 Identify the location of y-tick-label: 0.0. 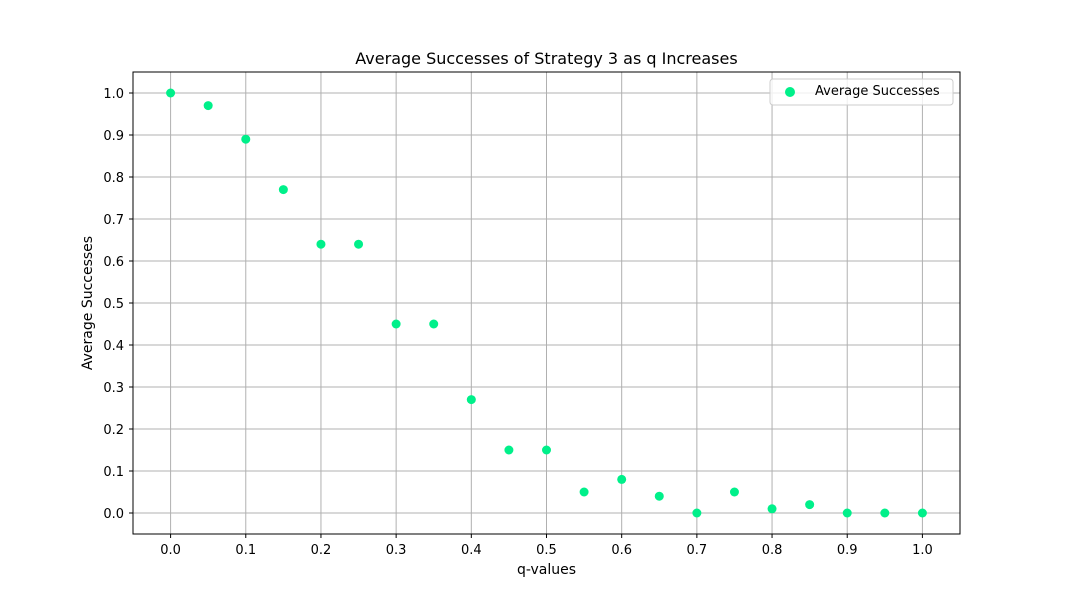
(113, 514).